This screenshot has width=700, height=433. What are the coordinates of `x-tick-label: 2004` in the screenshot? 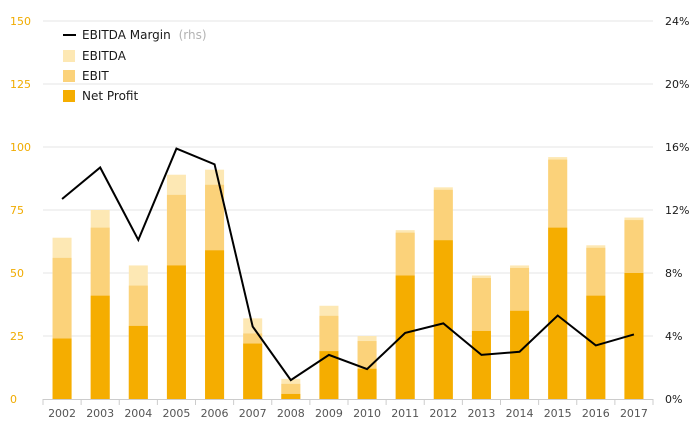 It's located at (138, 413).